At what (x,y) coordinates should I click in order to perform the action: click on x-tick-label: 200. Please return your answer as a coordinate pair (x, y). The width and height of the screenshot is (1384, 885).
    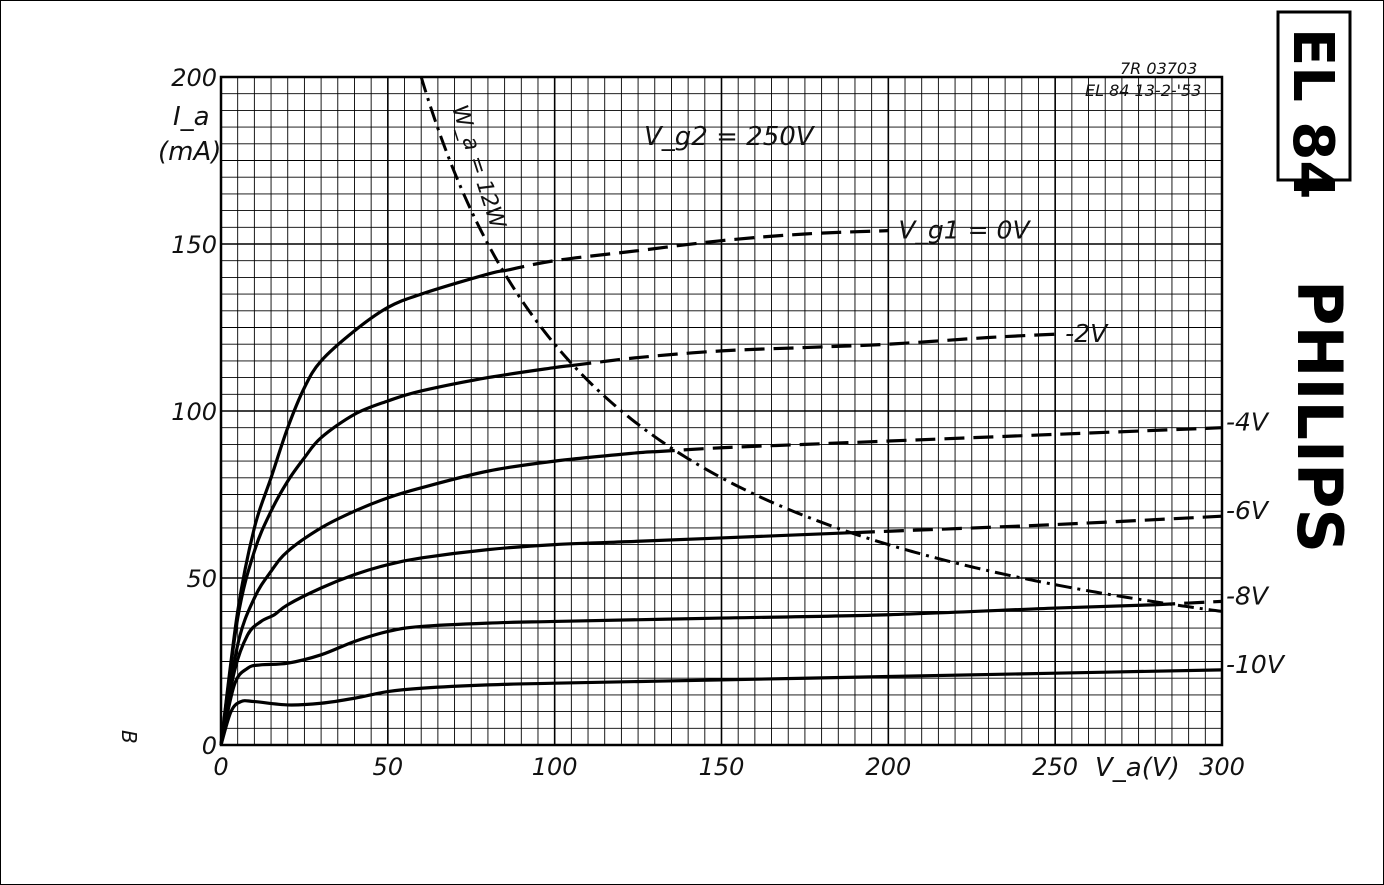
    Looking at the image, I should click on (888, 767).